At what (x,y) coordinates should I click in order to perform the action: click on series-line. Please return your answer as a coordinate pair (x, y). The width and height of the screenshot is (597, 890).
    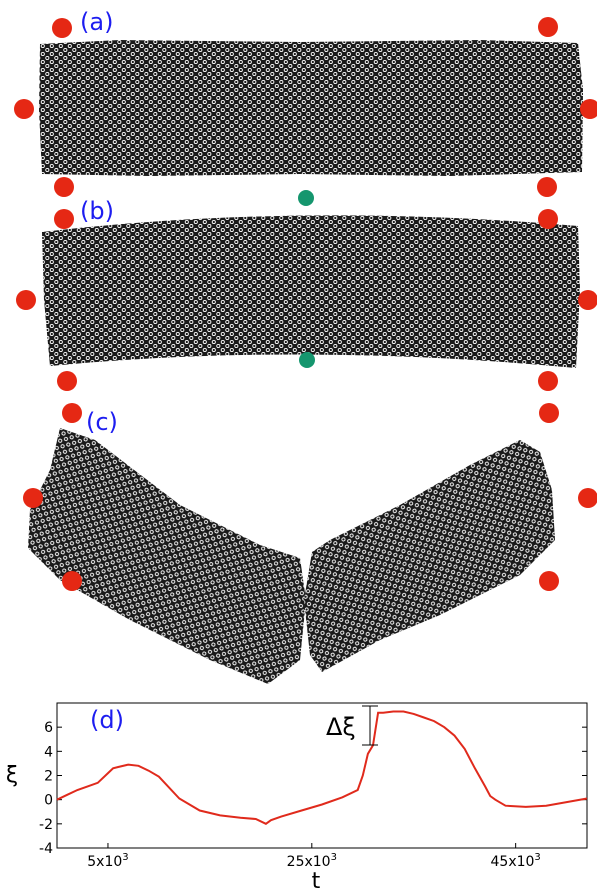
    Looking at the image, I should click on (322, 767).